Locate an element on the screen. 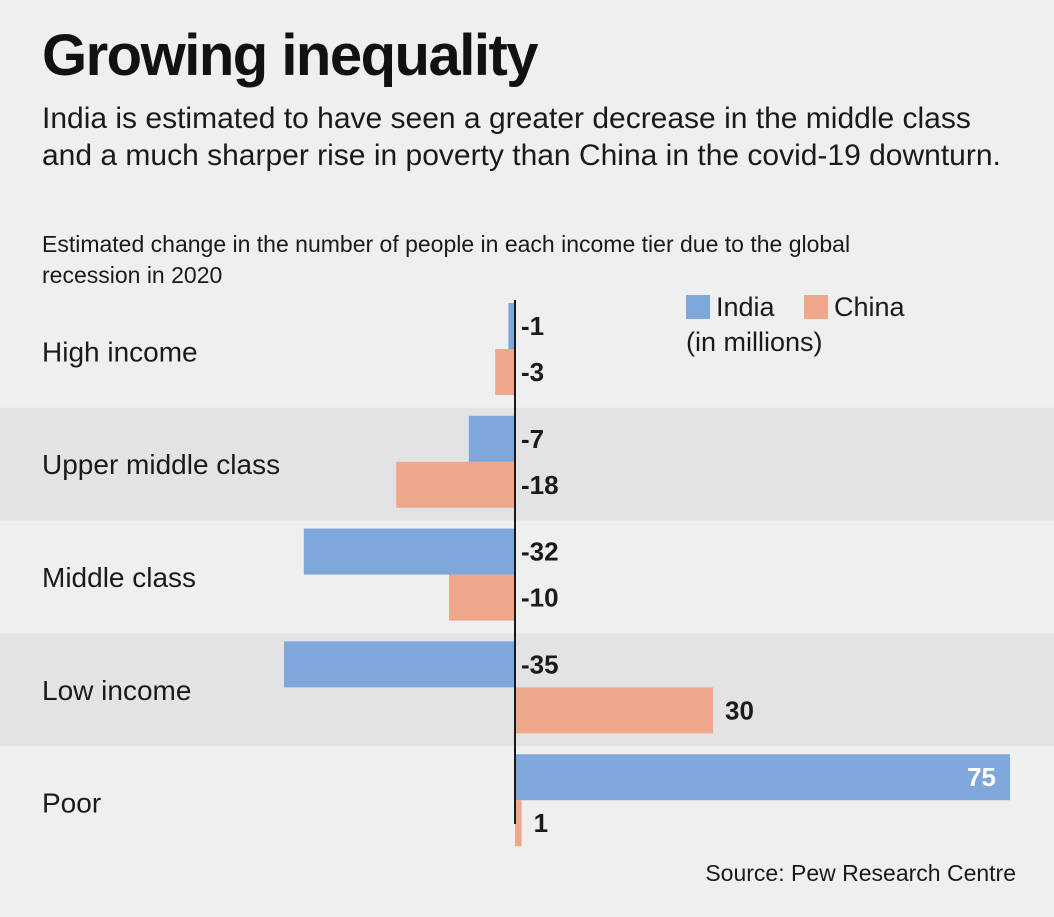 The image size is (1054, 917). category-label-high-income: High income is located at coordinates (120, 351).